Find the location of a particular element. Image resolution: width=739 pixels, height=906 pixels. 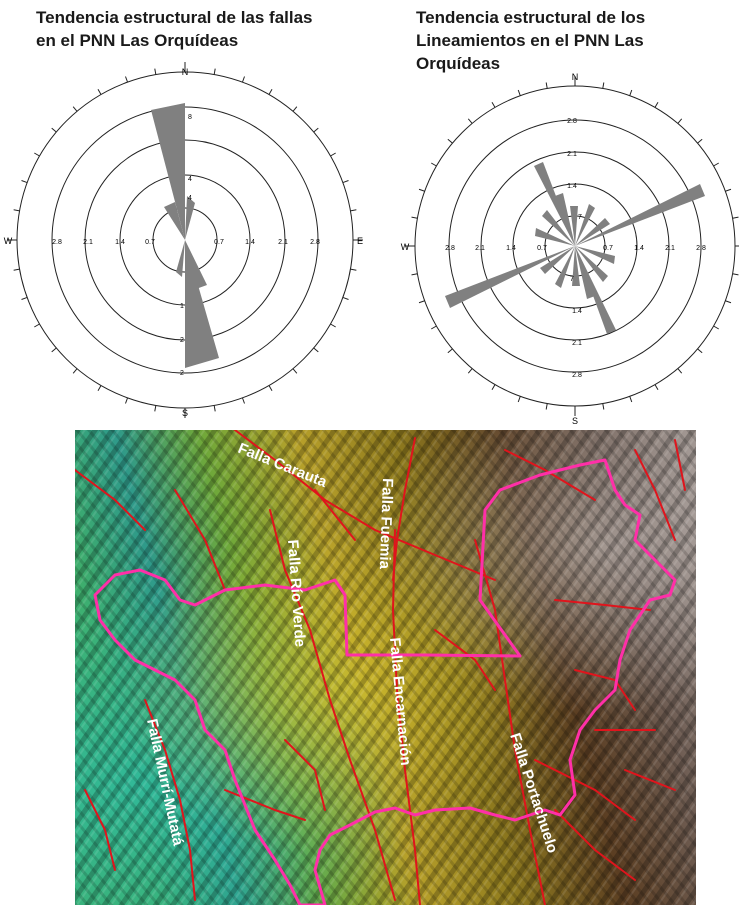

compass-north-label: N is located at coordinates (575, 77).